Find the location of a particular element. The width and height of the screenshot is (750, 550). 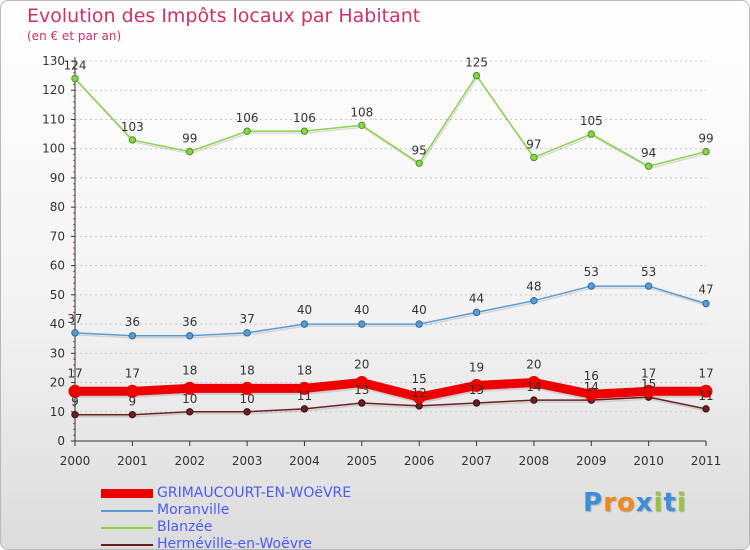

x-tick-label: 2007 is located at coordinates (476, 461).